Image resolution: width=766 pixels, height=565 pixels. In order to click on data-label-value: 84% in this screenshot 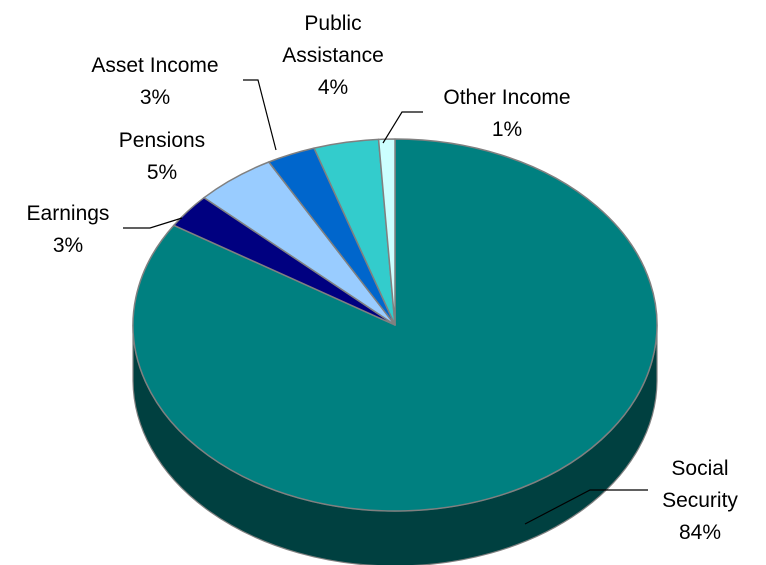, I will do `click(700, 532)`.